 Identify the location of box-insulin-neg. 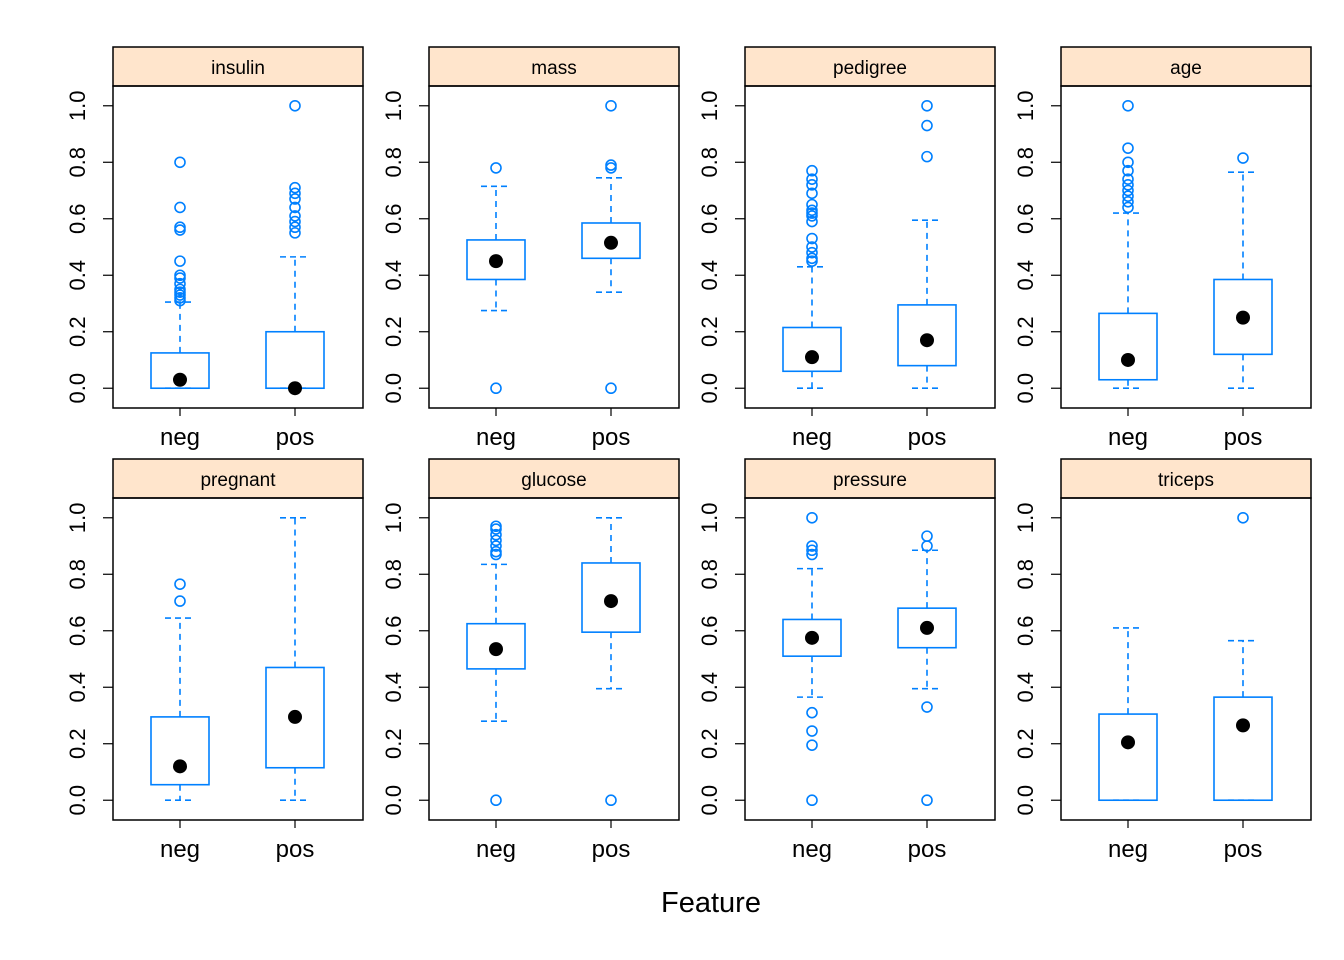
(180, 273).